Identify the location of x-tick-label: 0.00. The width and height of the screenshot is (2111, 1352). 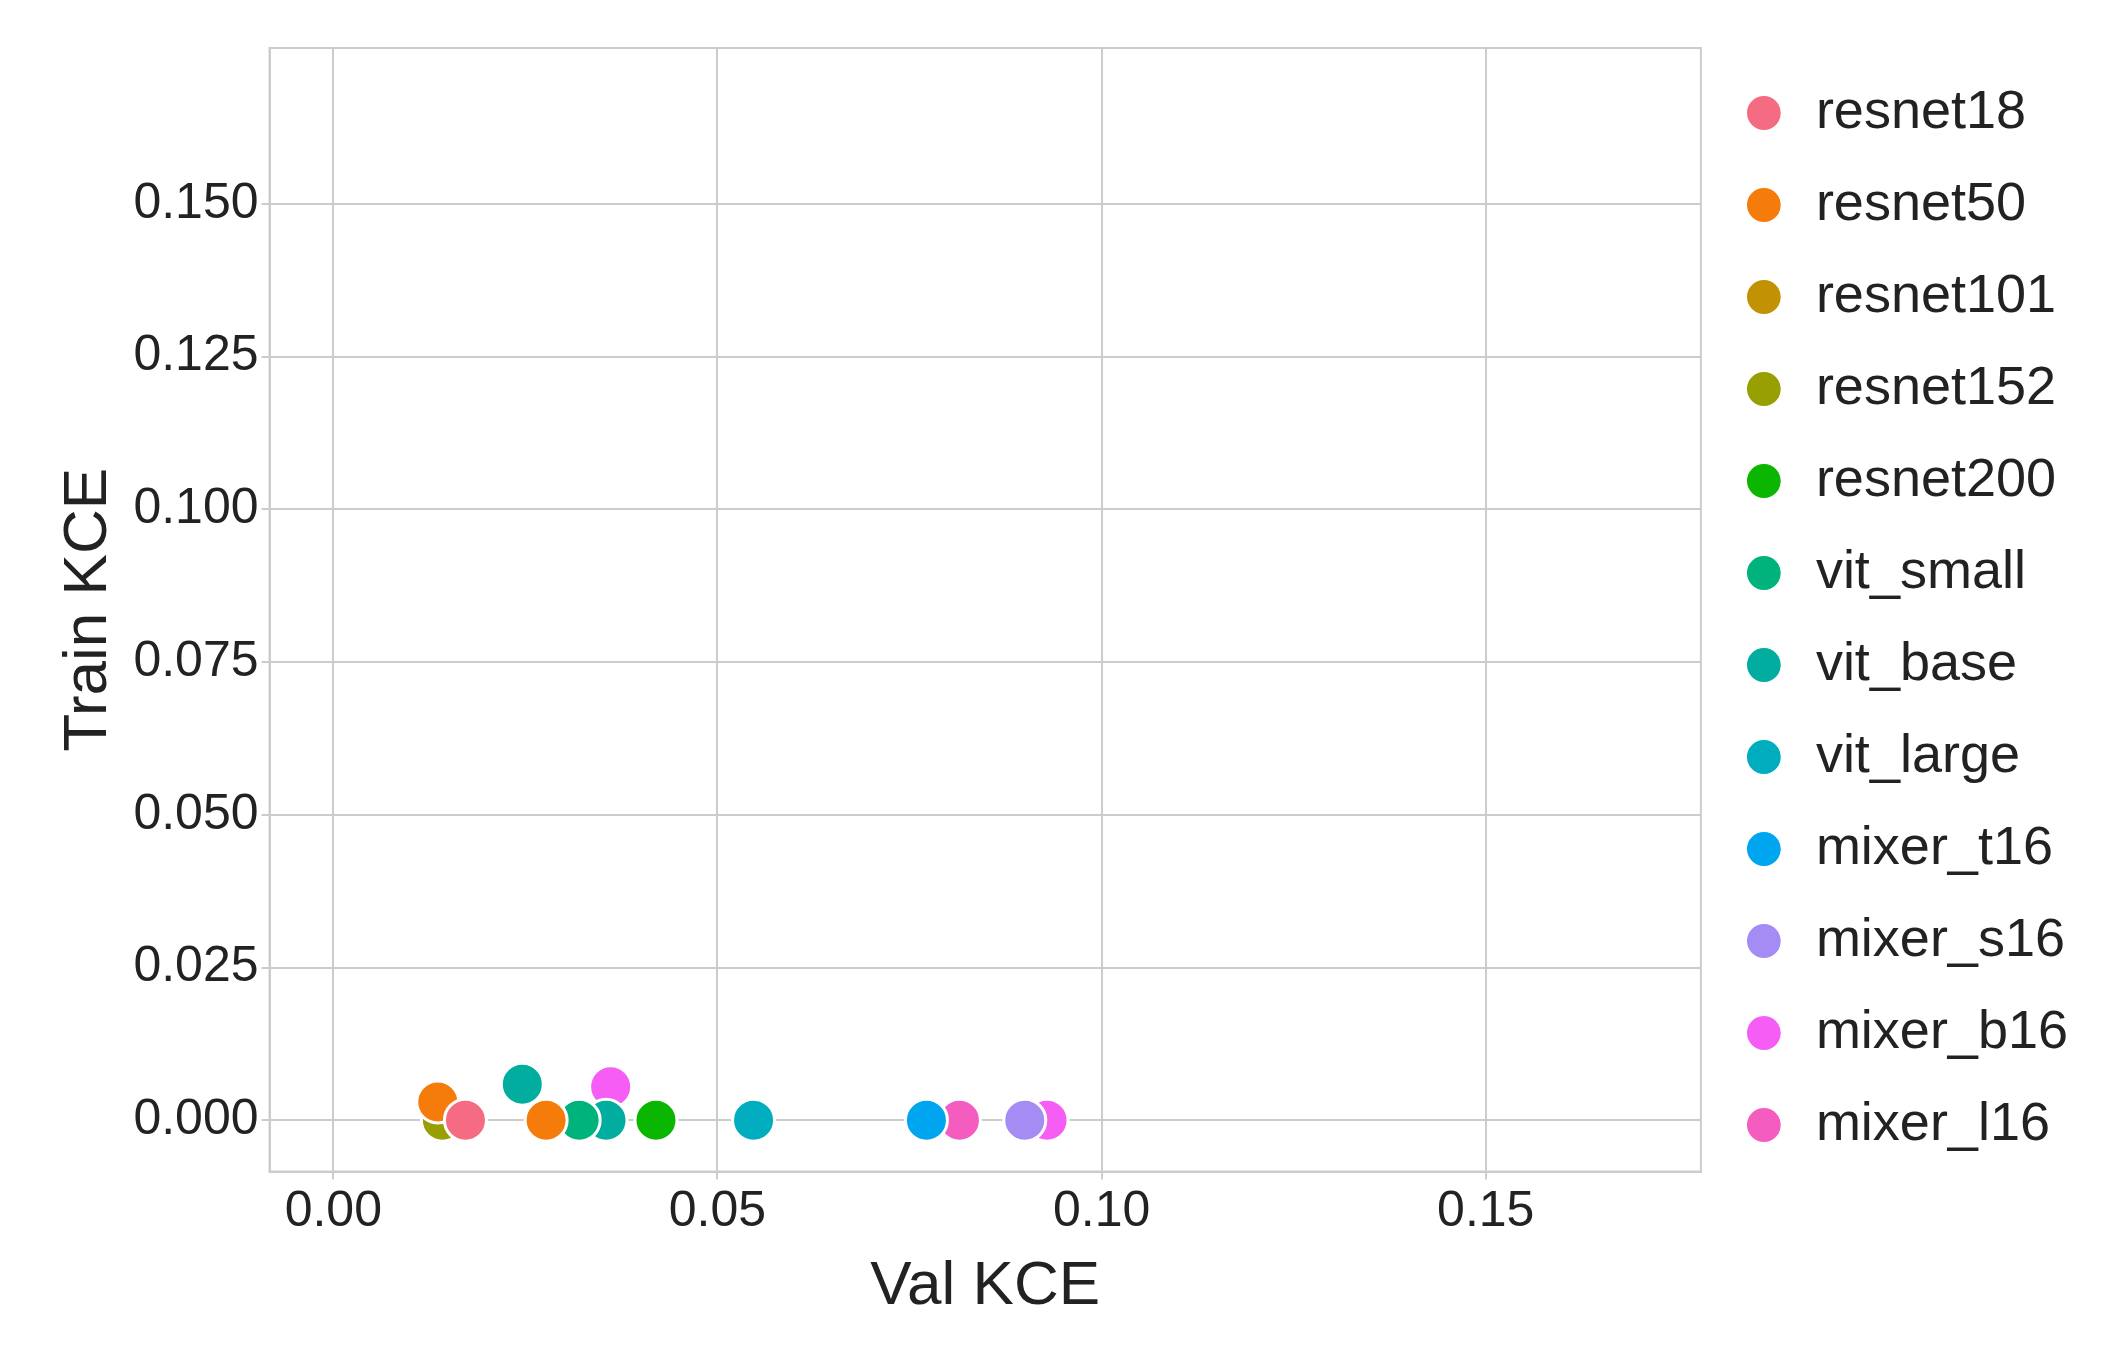
(333, 1209).